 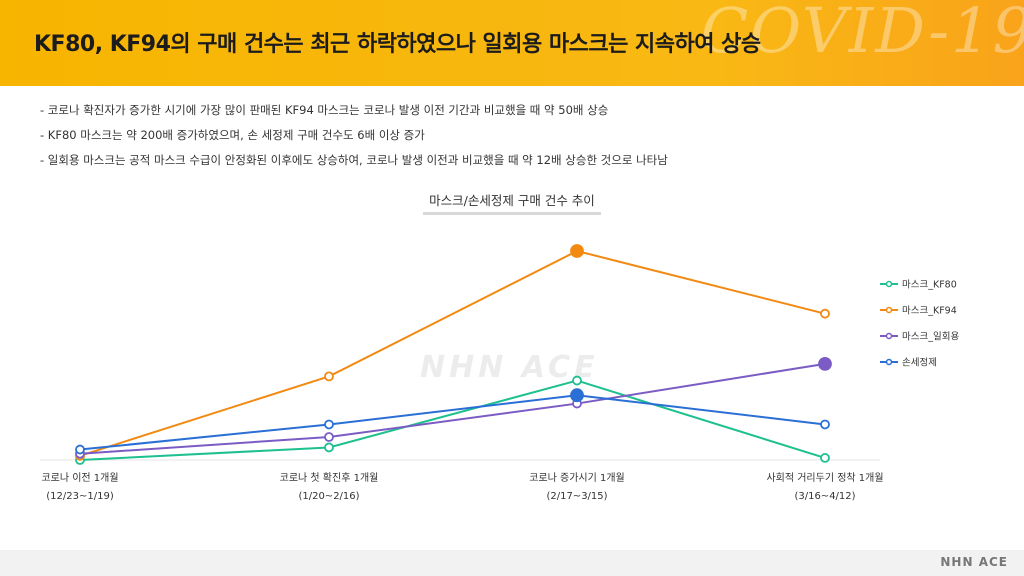 What do you see at coordinates (862, 33) in the screenshot?
I see `covid-watermark: COVID-19` at bounding box center [862, 33].